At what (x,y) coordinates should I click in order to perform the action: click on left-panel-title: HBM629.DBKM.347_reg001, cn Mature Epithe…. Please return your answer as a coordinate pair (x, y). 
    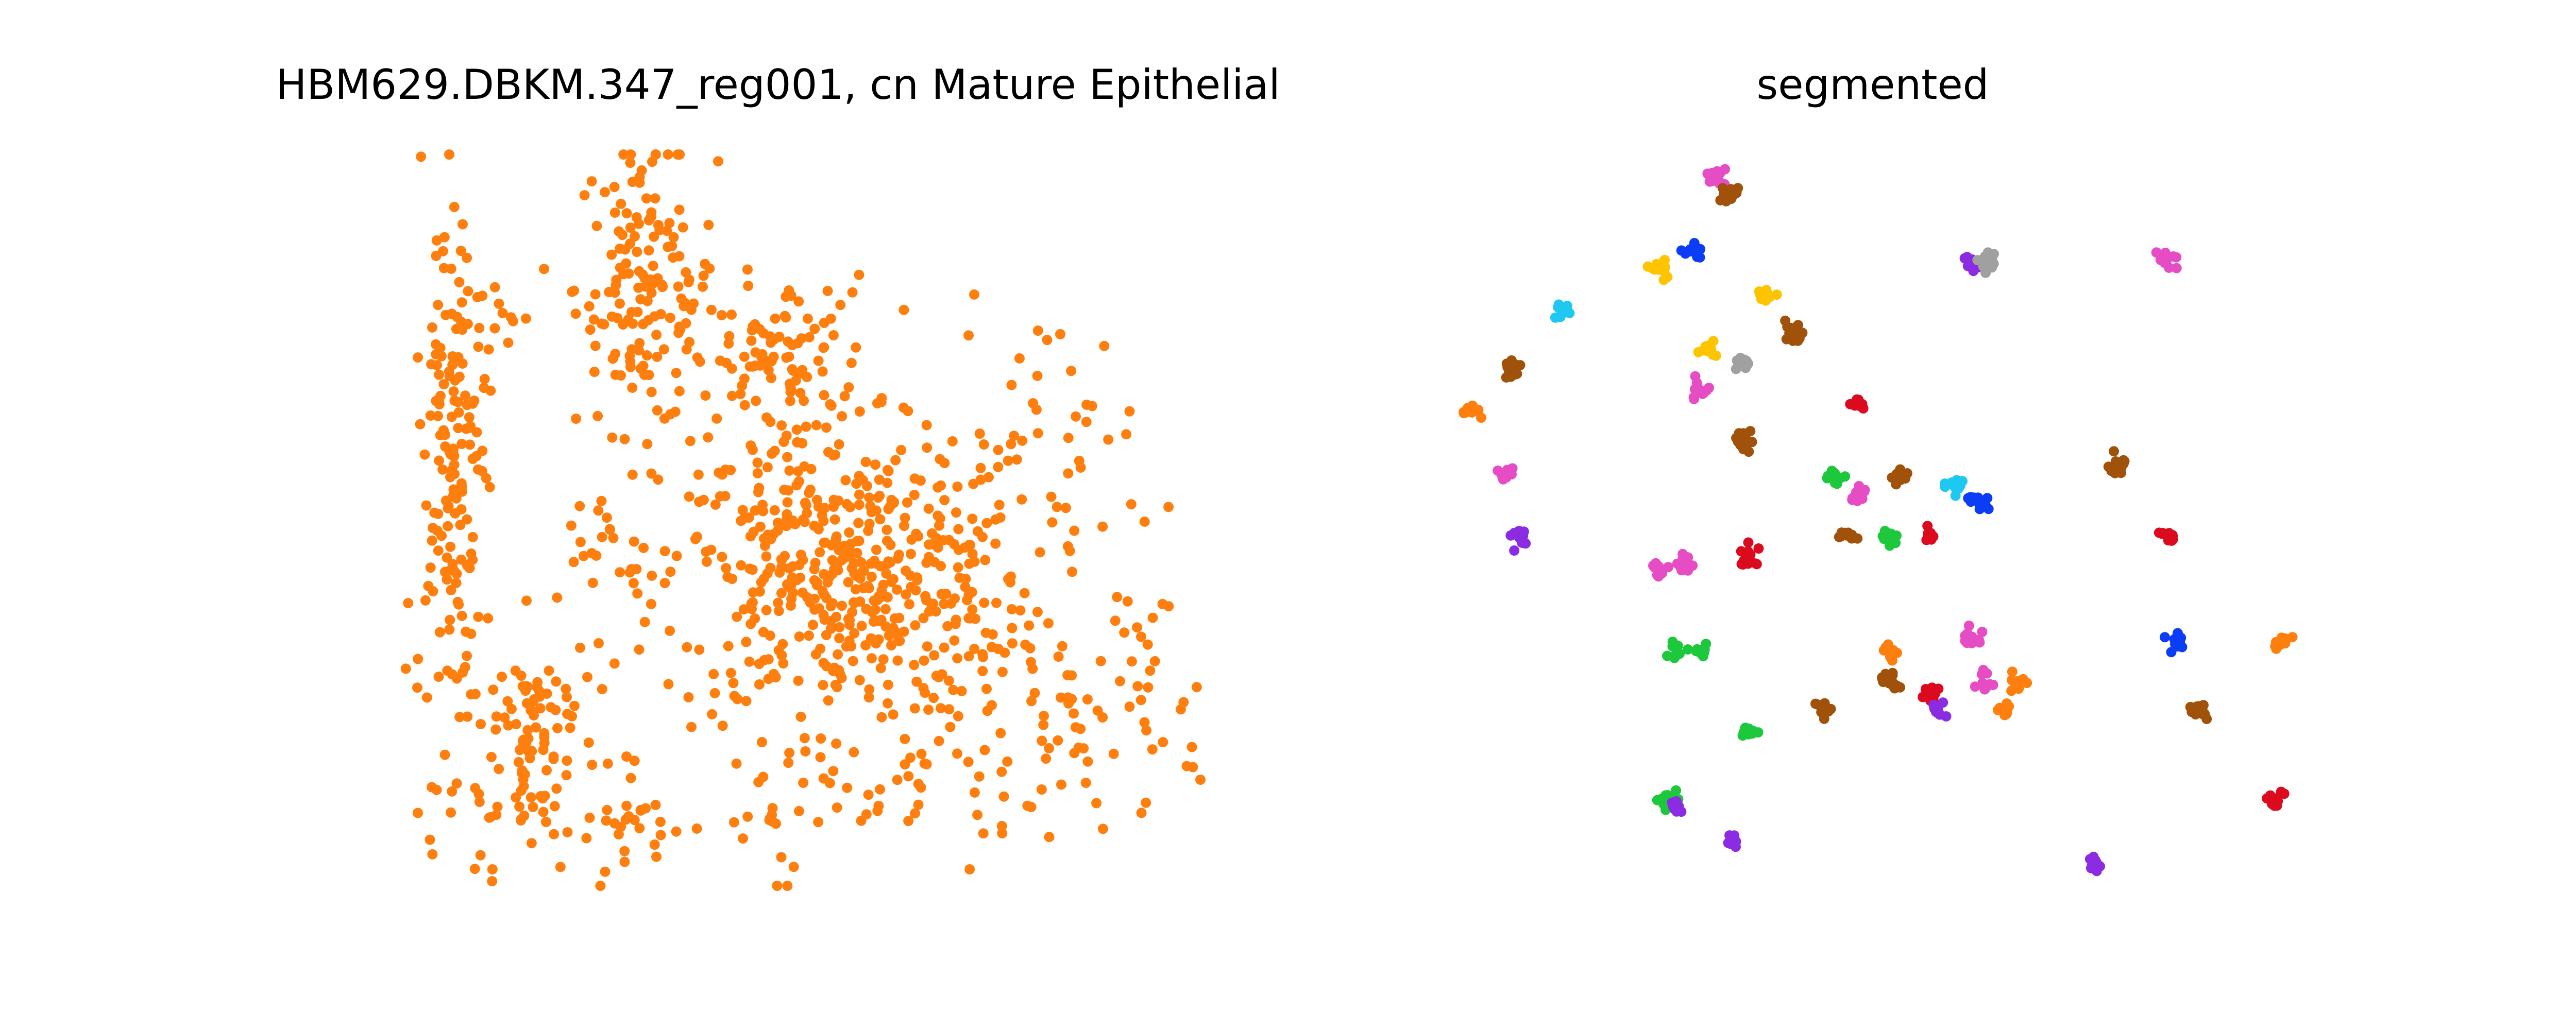
    Looking at the image, I should click on (778, 85).